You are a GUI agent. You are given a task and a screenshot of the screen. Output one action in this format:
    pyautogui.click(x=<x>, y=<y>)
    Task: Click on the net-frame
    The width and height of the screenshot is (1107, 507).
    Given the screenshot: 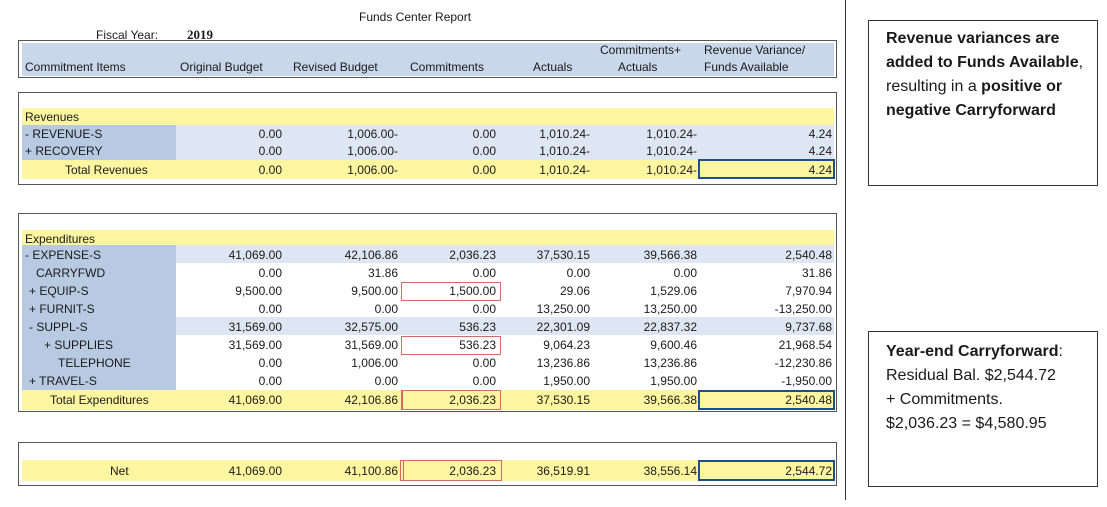 What is the action you would take?
    pyautogui.click(x=427, y=464)
    